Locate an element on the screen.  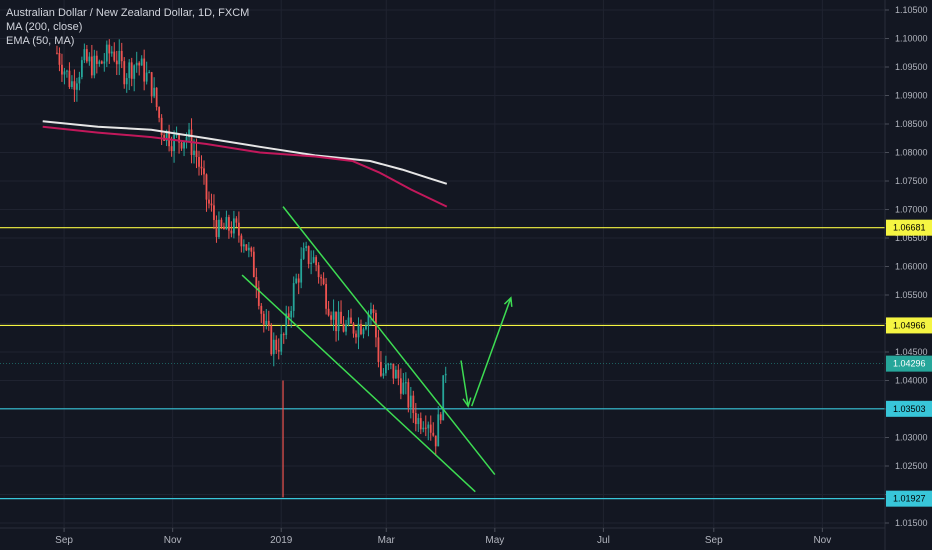
price-badge-label: 1.04966 is located at coordinates (909, 325).